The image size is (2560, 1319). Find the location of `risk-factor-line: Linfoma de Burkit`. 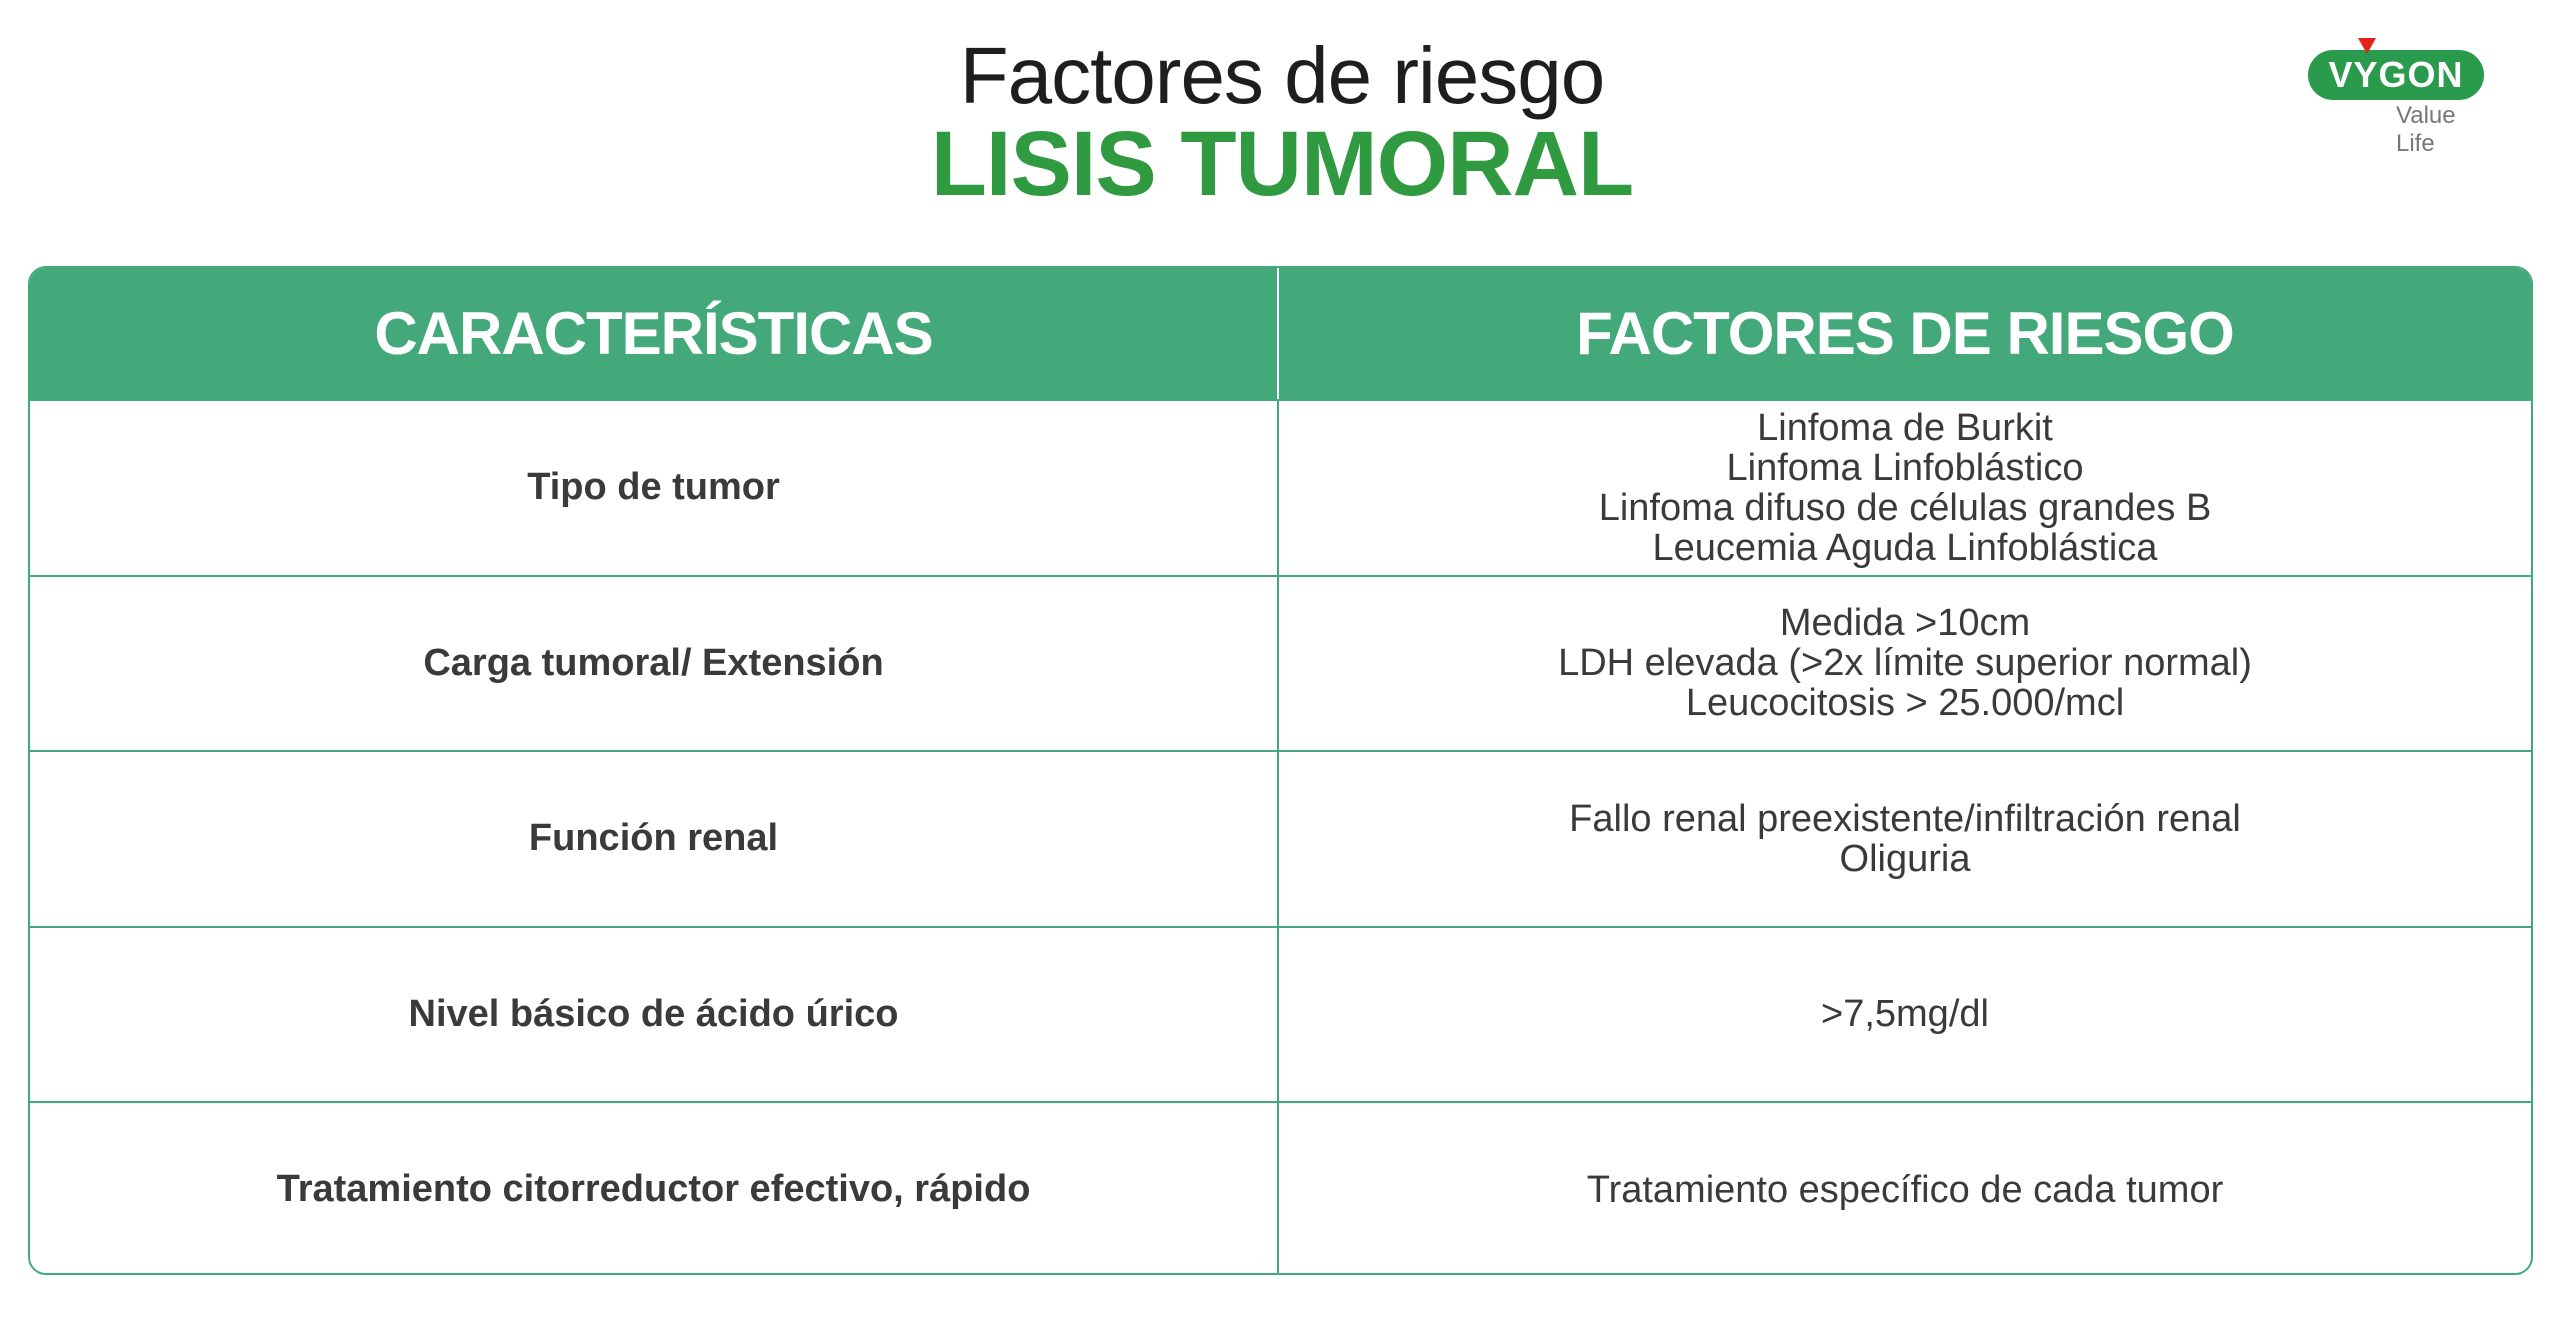

risk-factor-line: Linfoma de Burkit is located at coordinates (1905, 427).